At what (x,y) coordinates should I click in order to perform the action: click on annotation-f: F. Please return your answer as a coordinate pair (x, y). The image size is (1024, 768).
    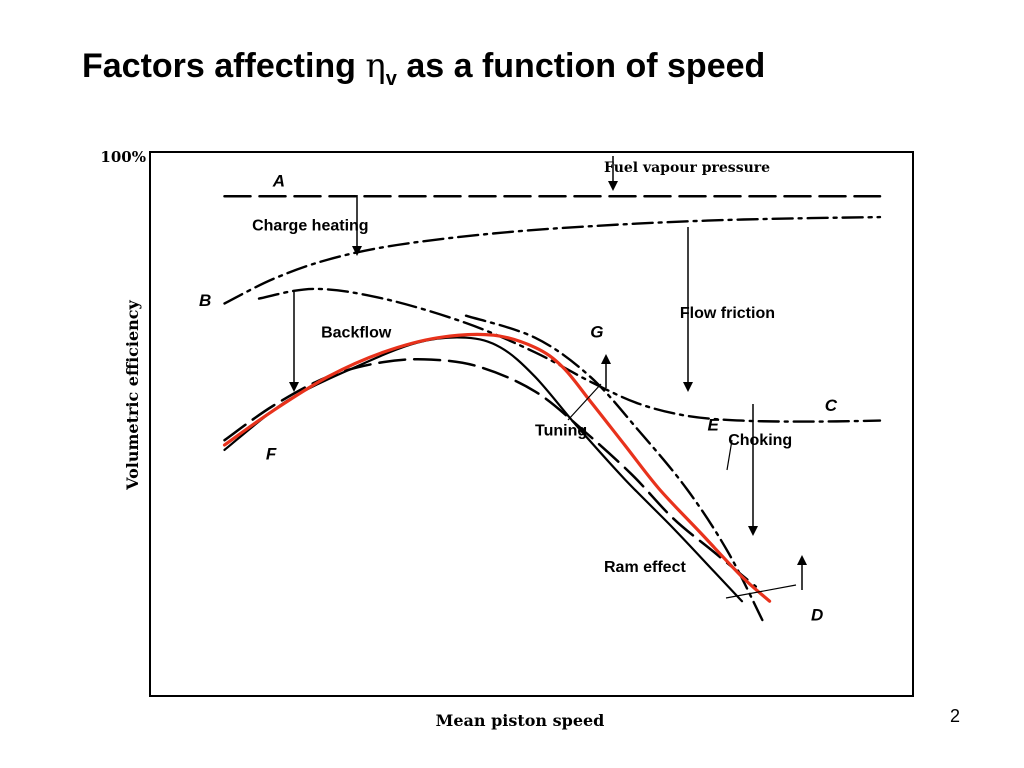
    Looking at the image, I should click on (271, 454).